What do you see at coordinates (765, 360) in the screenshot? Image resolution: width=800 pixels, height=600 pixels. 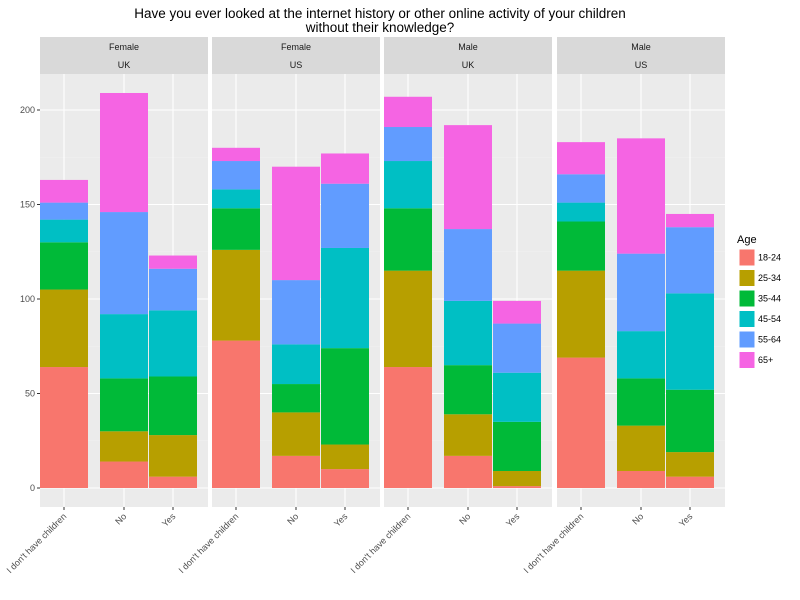 I see `legend-label-65: 65+` at bounding box center [765, 360].